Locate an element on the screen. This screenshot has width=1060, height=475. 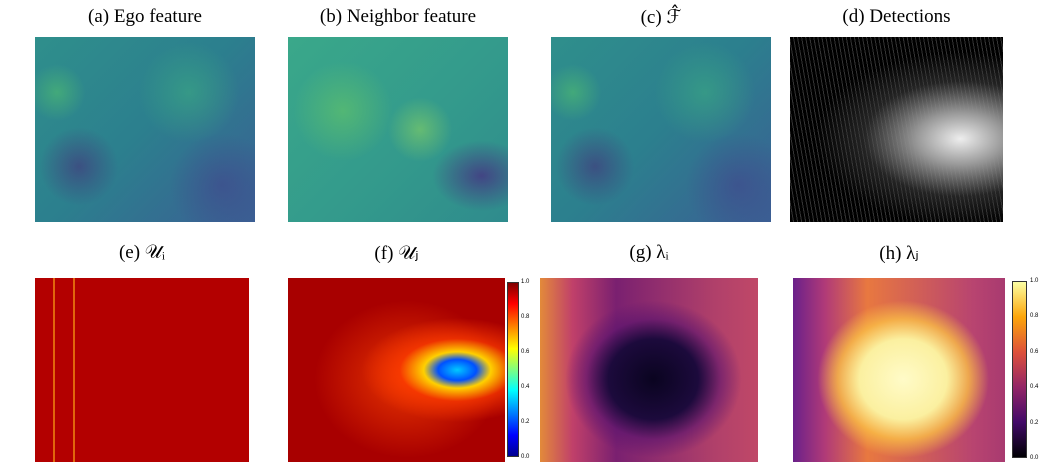
caption: (f) 𝒰ⱼ is located at coordinates (396, 253).